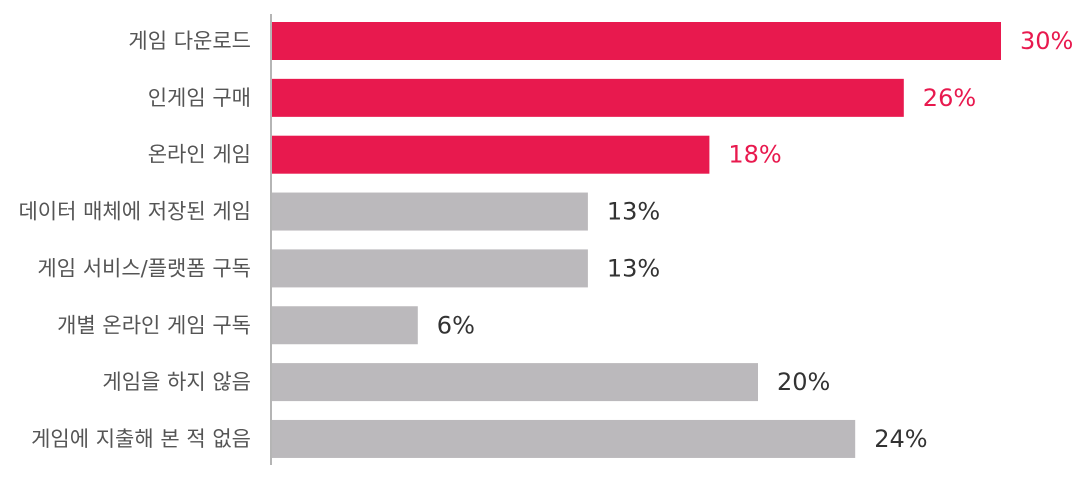 The image size is (1080, 479). Describe the element at coordinates (754, 155) in the screenshot. I see `value-label: 18%` at that location.